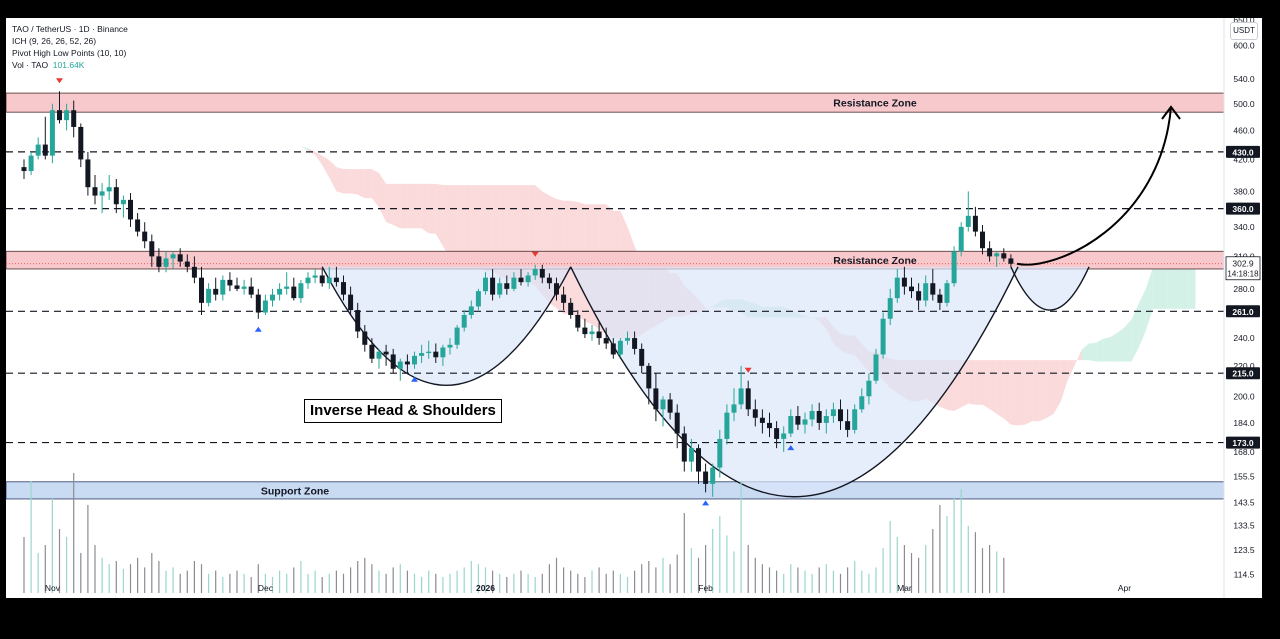 The width and height of the screenshot is (1280, 639). I want to click on currency-button: USDT, so click(1244, 31).